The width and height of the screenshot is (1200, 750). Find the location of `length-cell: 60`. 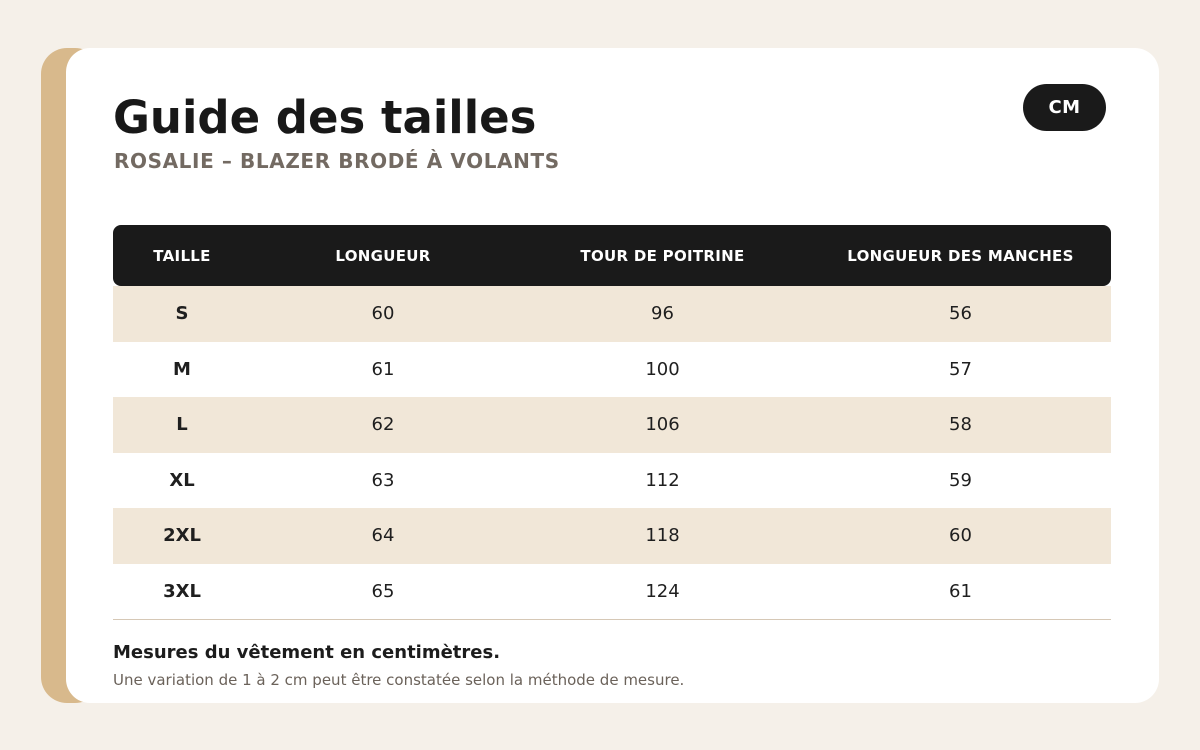

length-cell: 60 is located at coordinates (383, 314).